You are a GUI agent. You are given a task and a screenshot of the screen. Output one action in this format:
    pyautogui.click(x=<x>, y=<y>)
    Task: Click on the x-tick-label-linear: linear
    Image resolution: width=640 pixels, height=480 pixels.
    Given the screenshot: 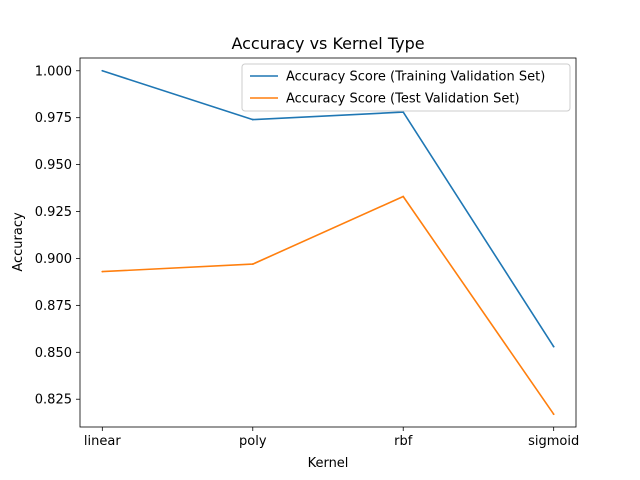 What is the action you would take?
    pyautogui.click(x=102, y=441)
    